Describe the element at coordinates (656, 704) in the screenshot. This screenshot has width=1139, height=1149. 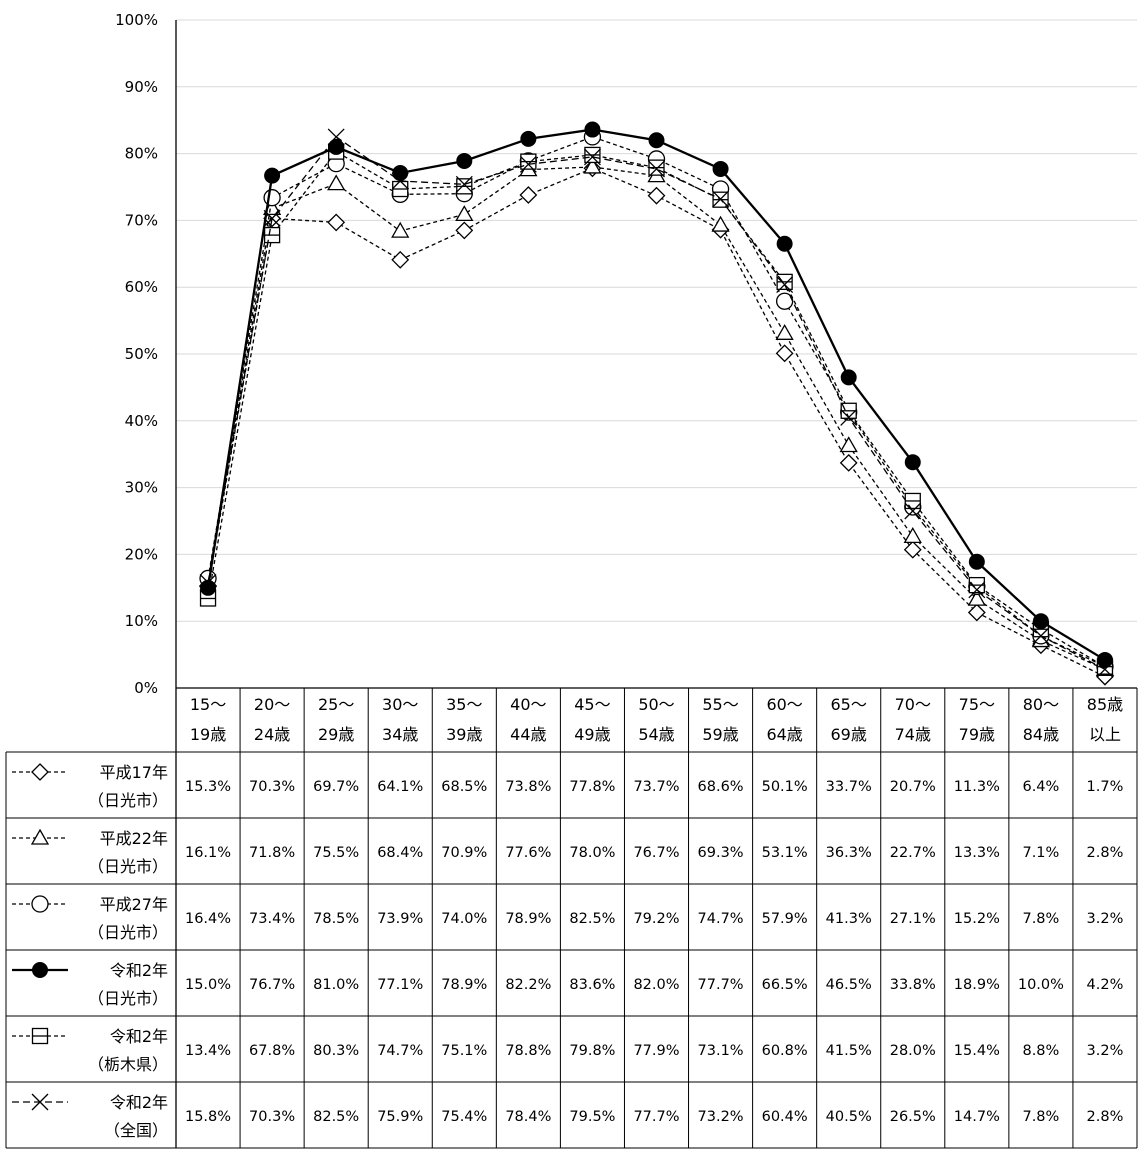
I see `category-label: 50～` at that location.